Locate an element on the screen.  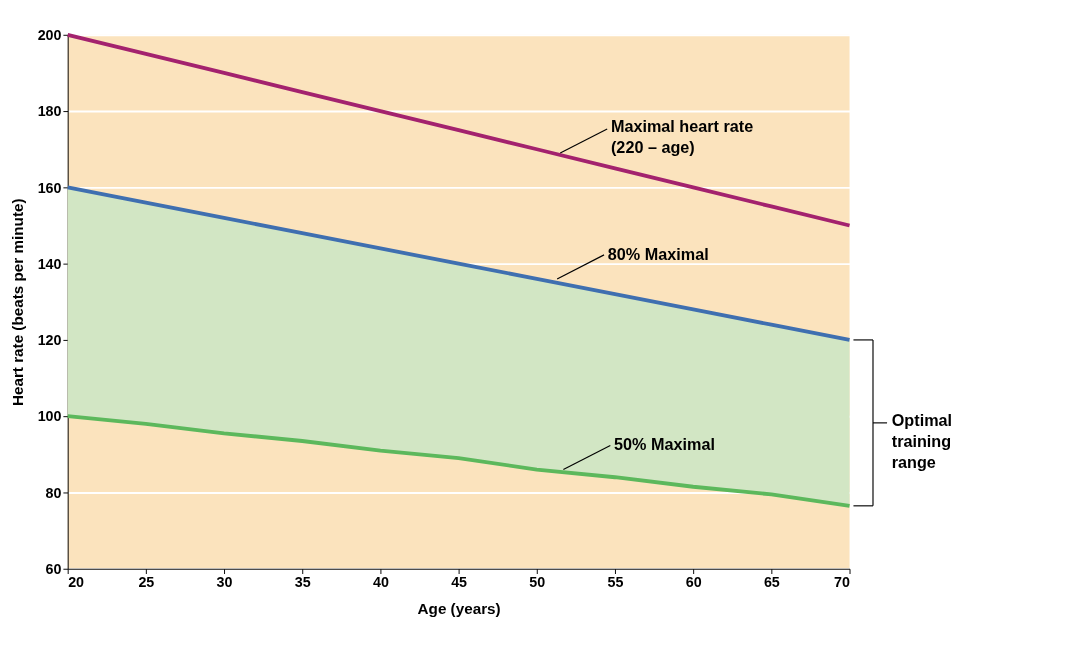
y-tick-label: 120 is located at coordinates (49, 340).